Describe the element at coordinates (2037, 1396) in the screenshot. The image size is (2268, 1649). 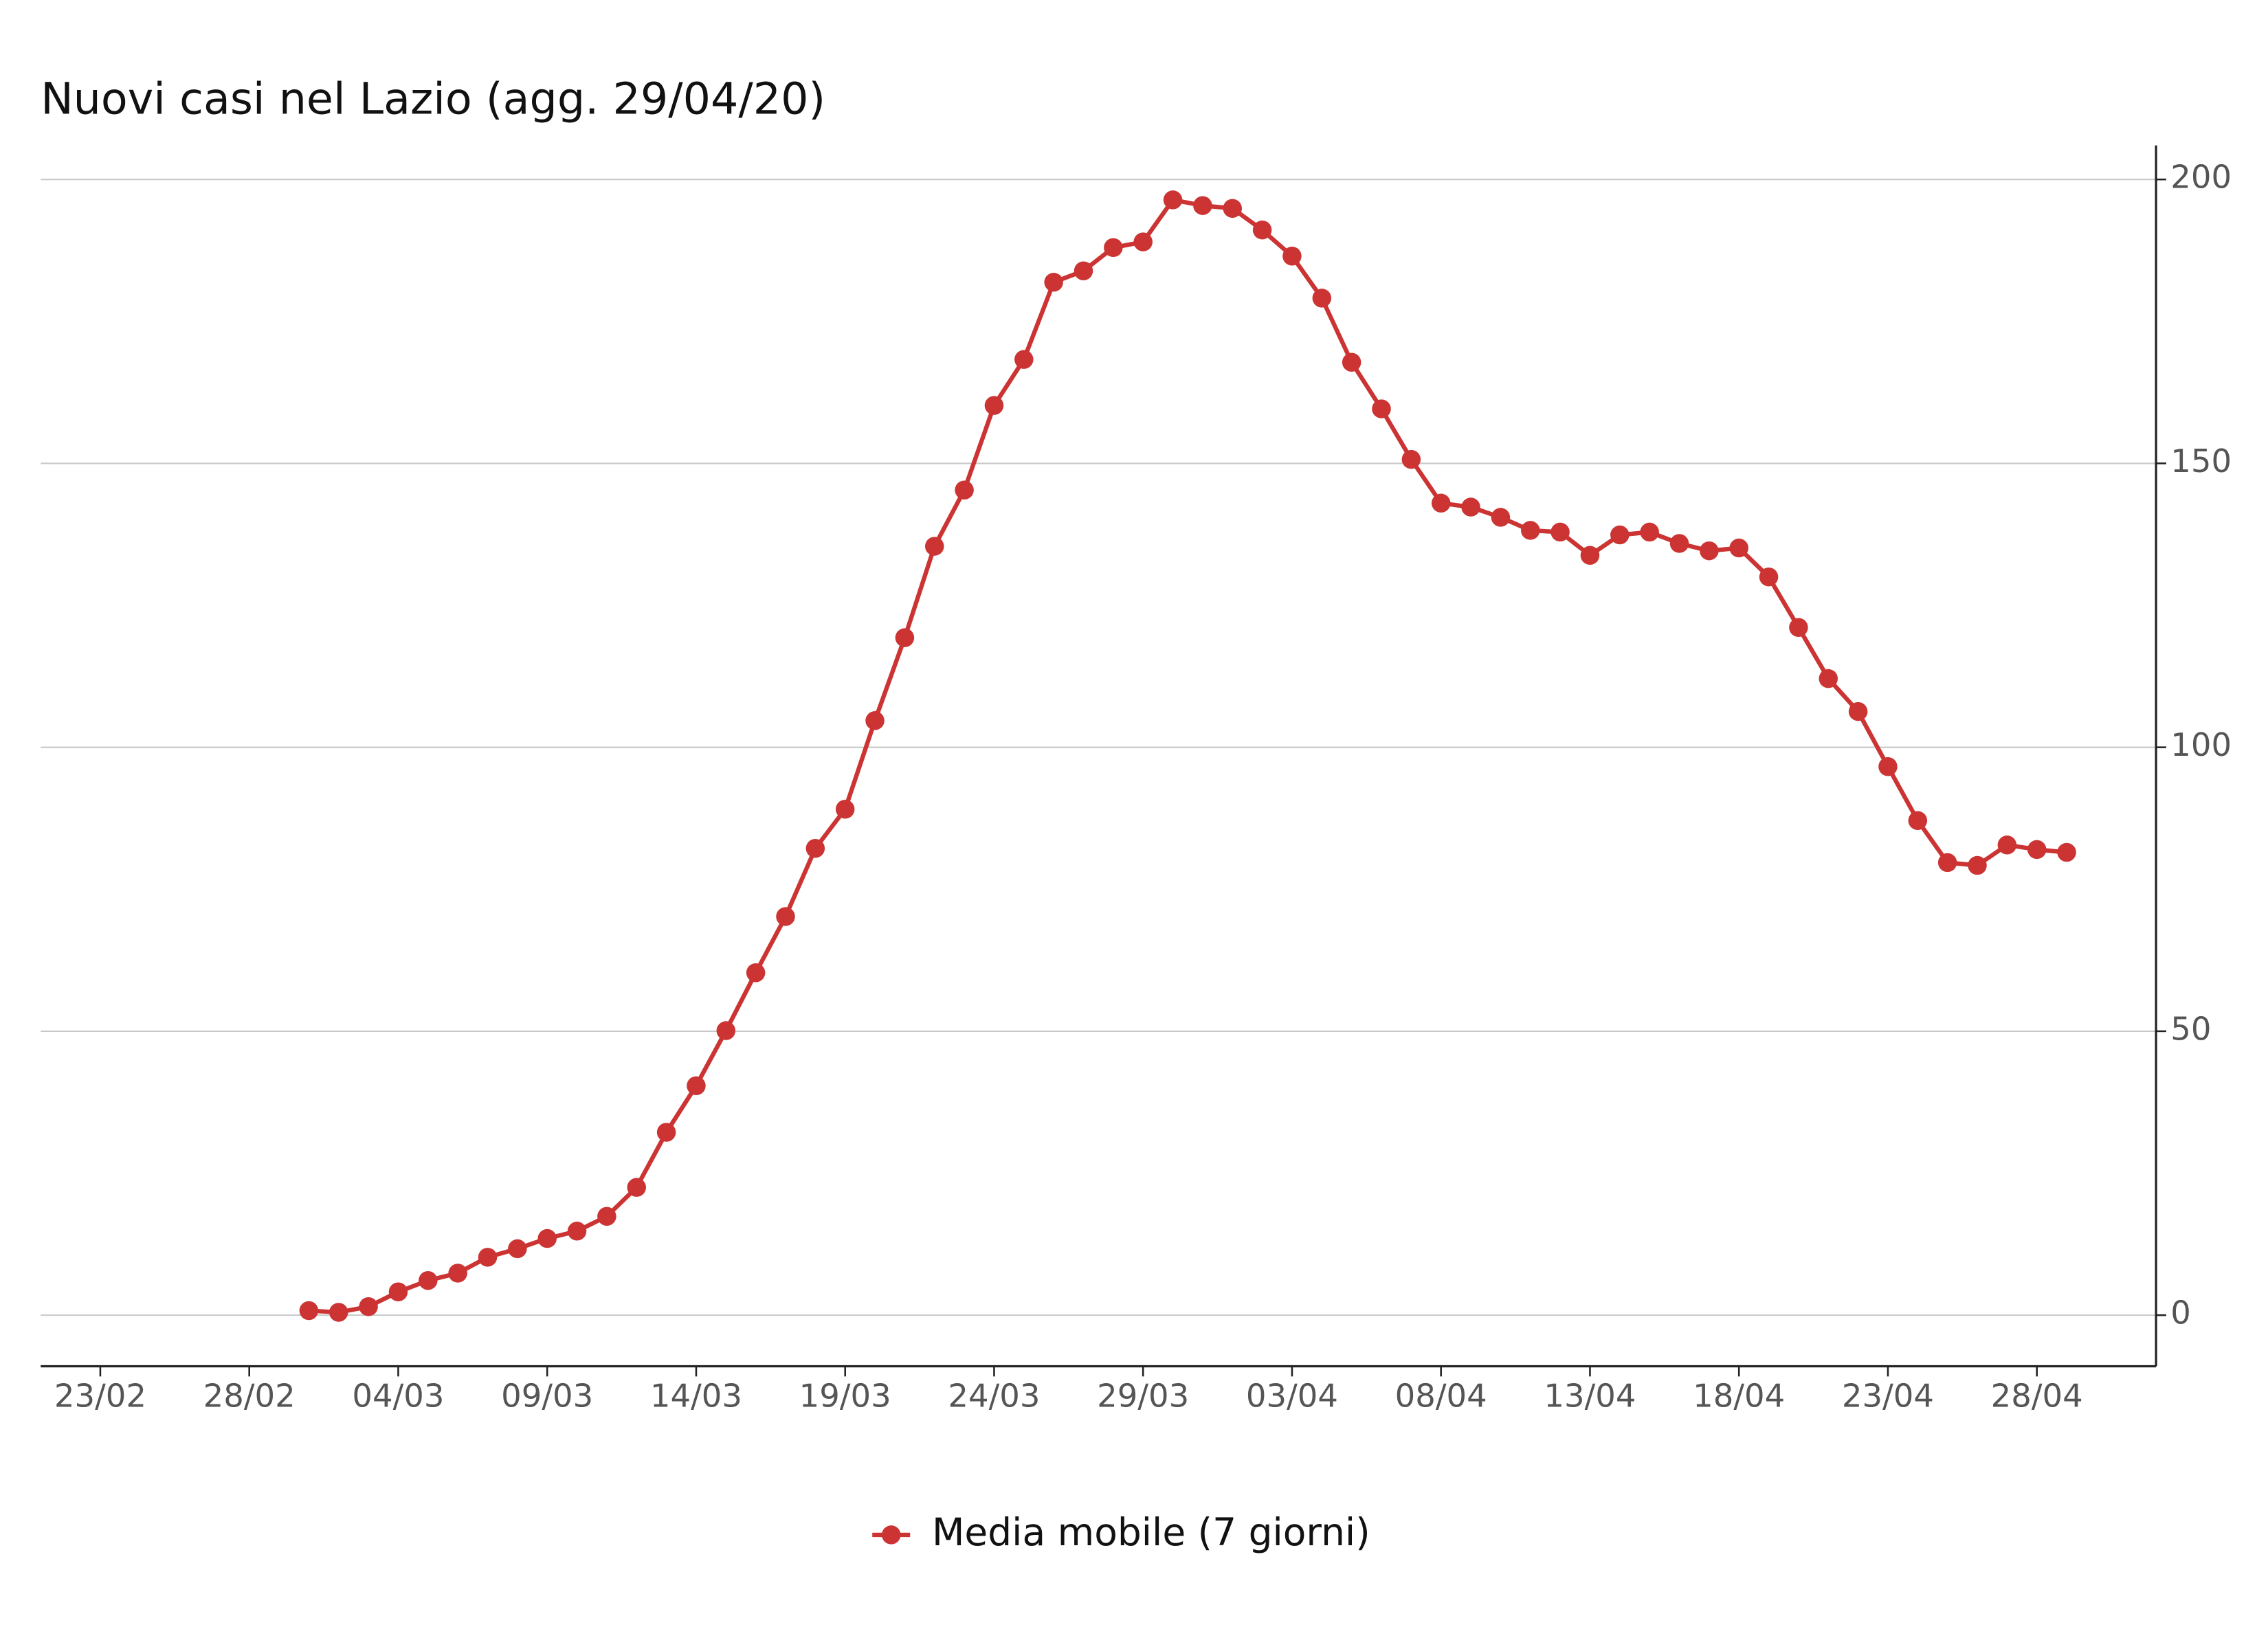
I see `x-tick-label: 28/04` at that location.